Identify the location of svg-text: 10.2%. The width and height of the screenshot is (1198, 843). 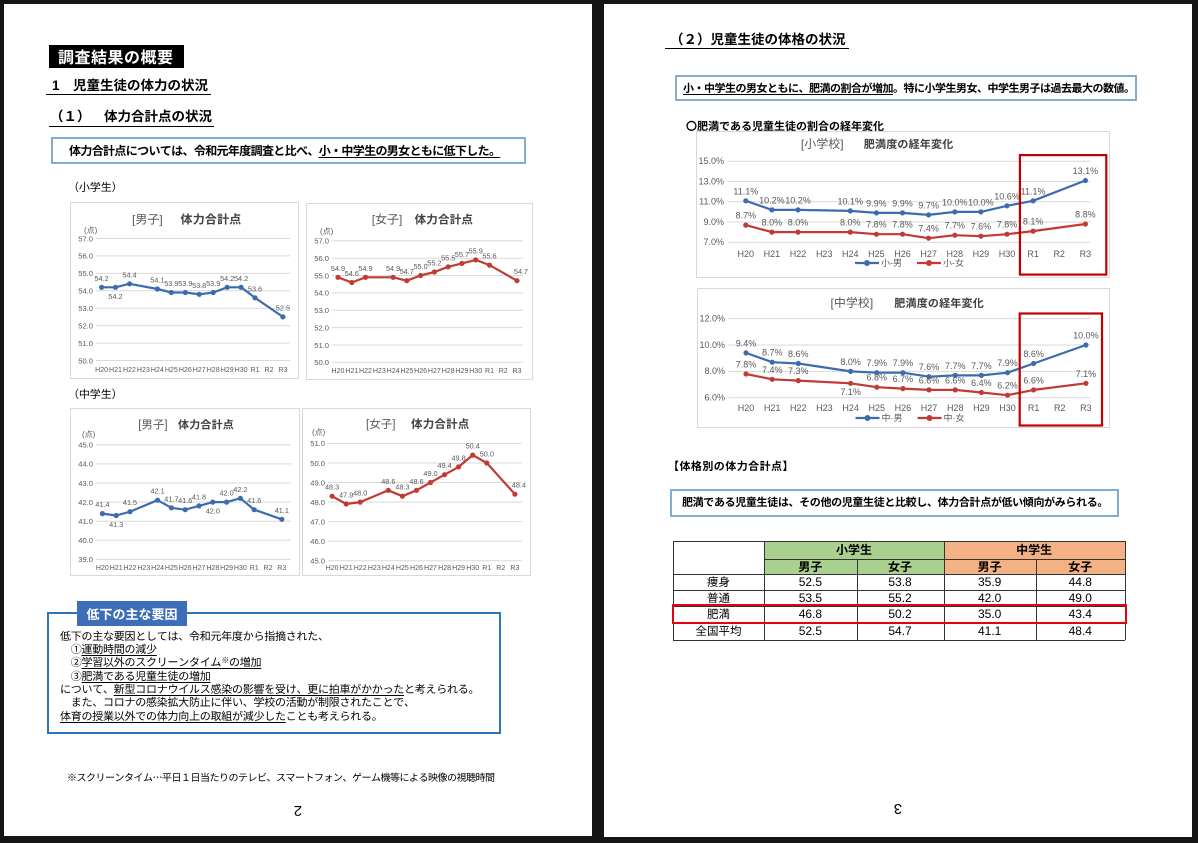
(798, 199).